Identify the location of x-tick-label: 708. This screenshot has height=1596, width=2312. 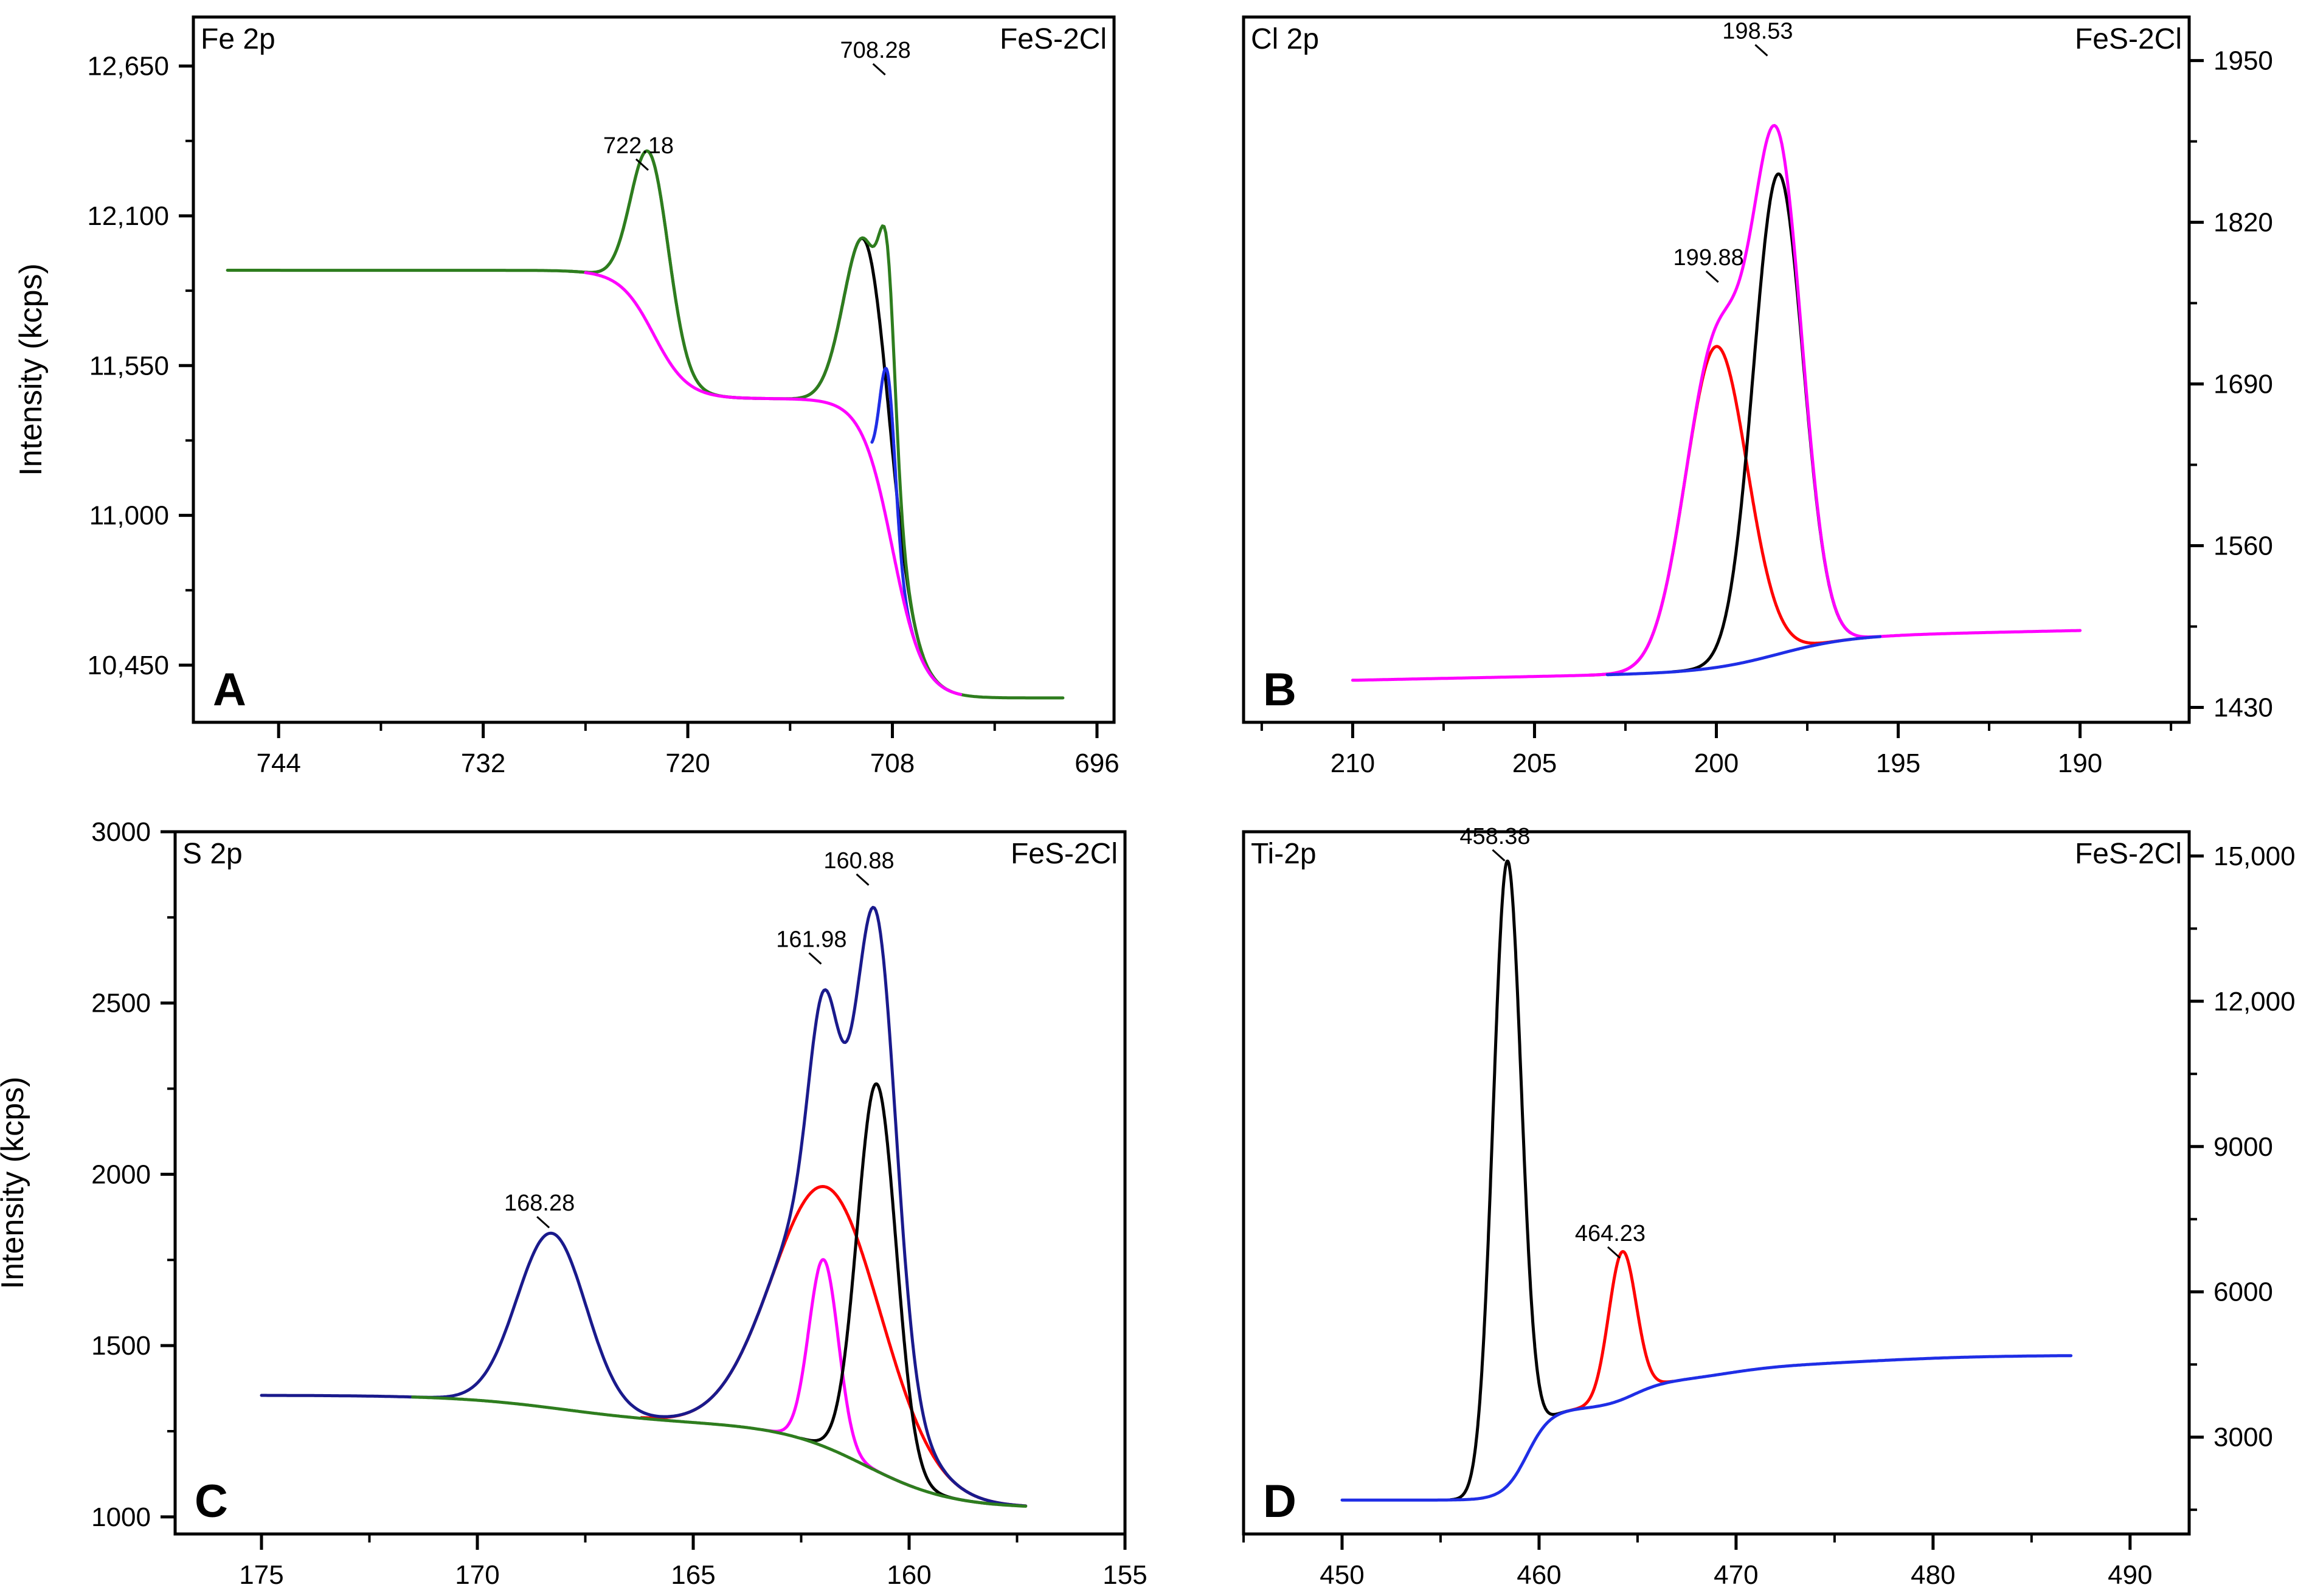
(892, 763).